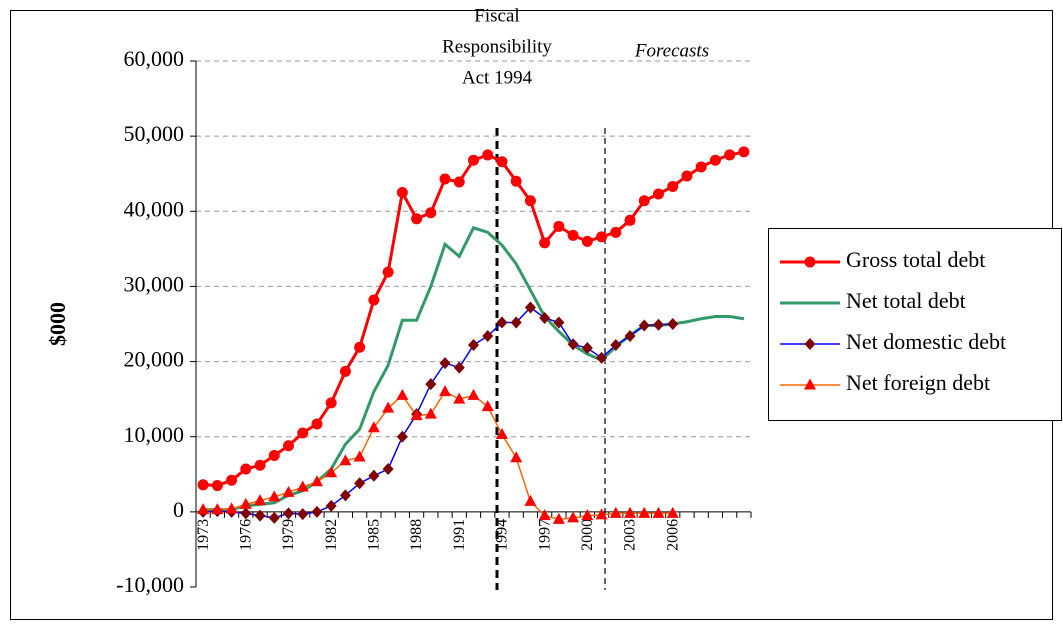  What do you see at coordinates (178, 509) in the screenshot?
I see `y-tick-label: 0` at bounding box center [178, 509].